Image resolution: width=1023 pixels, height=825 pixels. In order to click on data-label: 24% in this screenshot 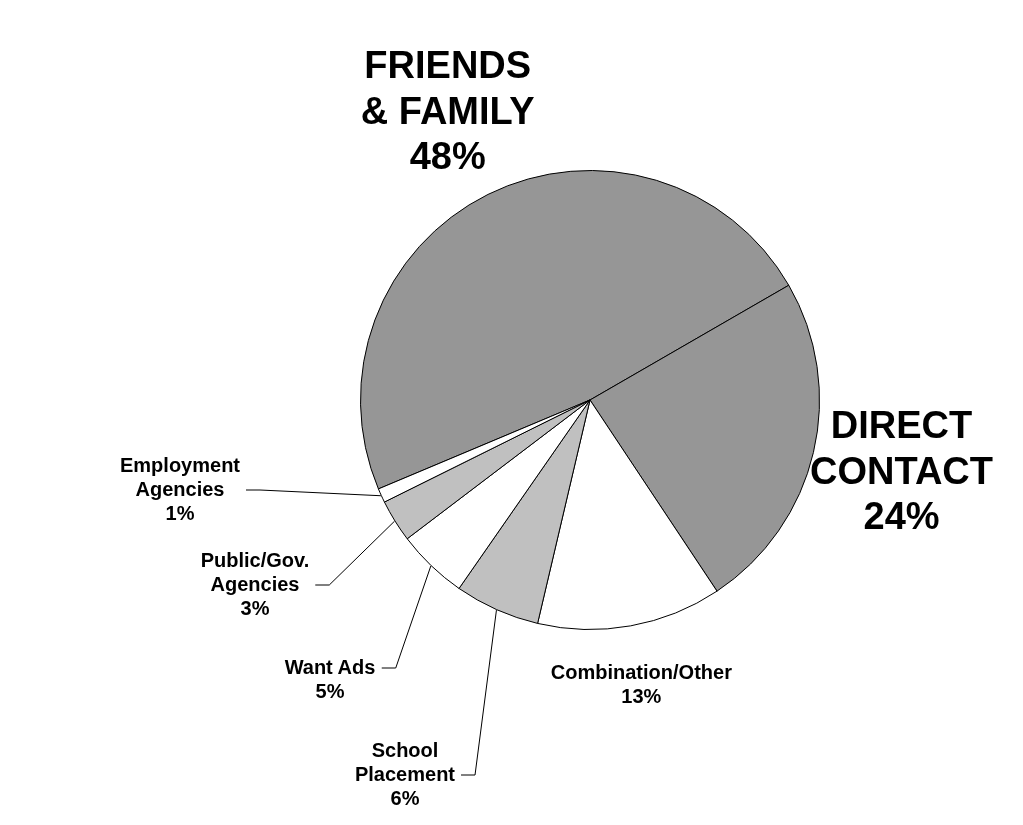, I will do `click(901, 516)`.